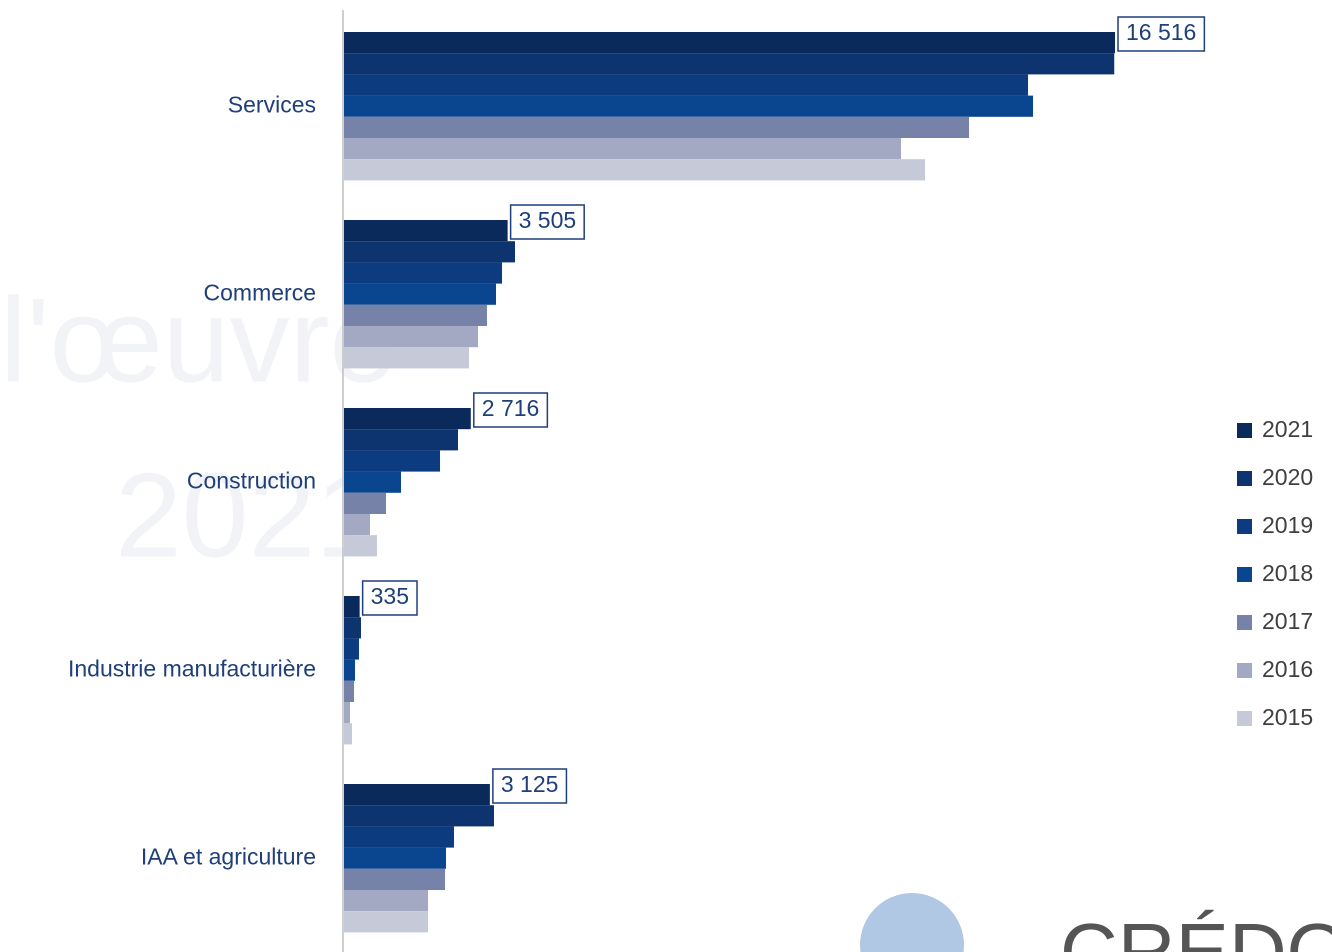 The height and width of the screenshot is (952, 1332). What do you see at coordinates (1287, 621) in the screenshot?
I see `legend-label: 2017` at bounding box center [1287, 621].